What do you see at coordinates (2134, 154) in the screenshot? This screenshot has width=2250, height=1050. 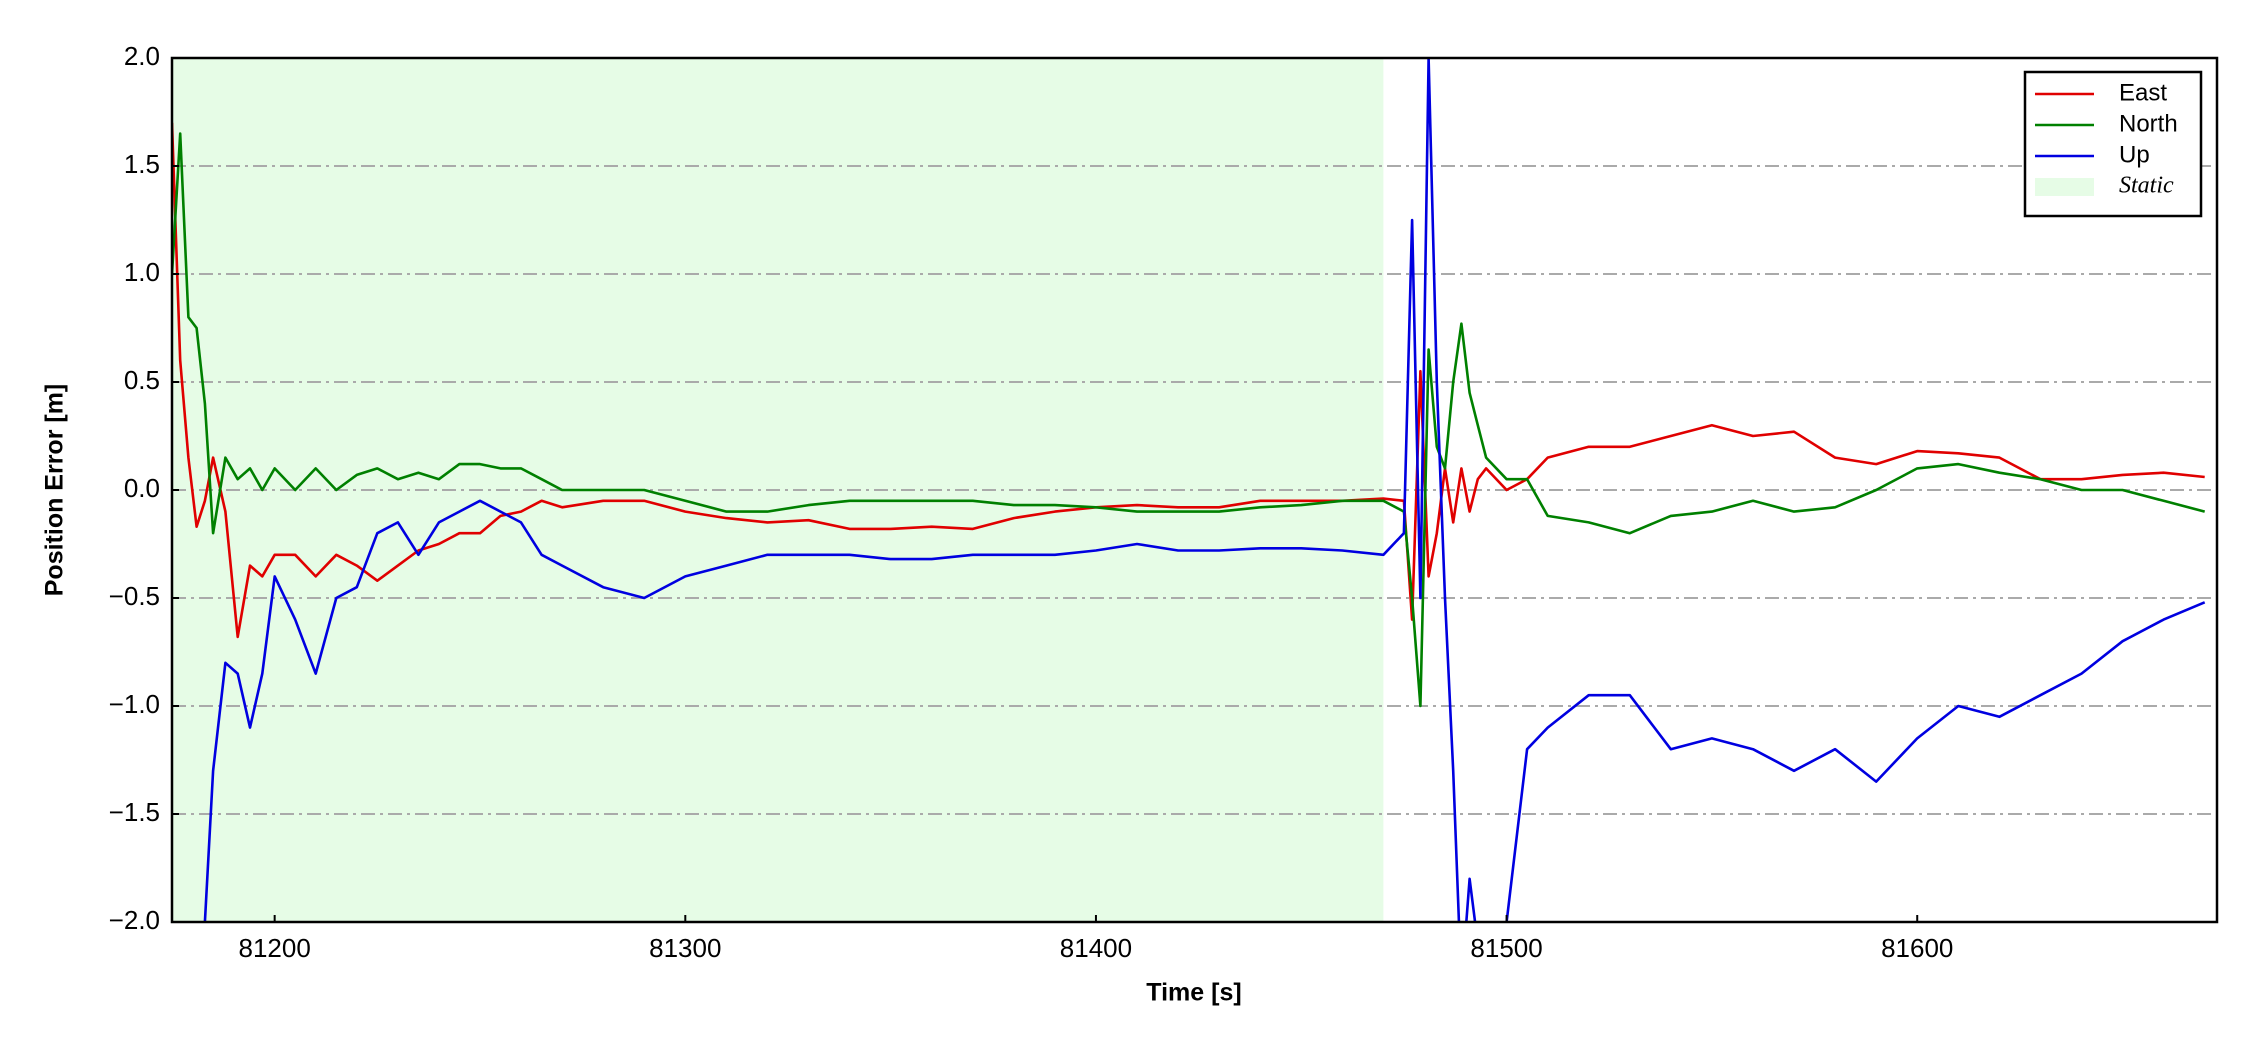 I see `legend-label: Up` at bounding box center [2134, 154].